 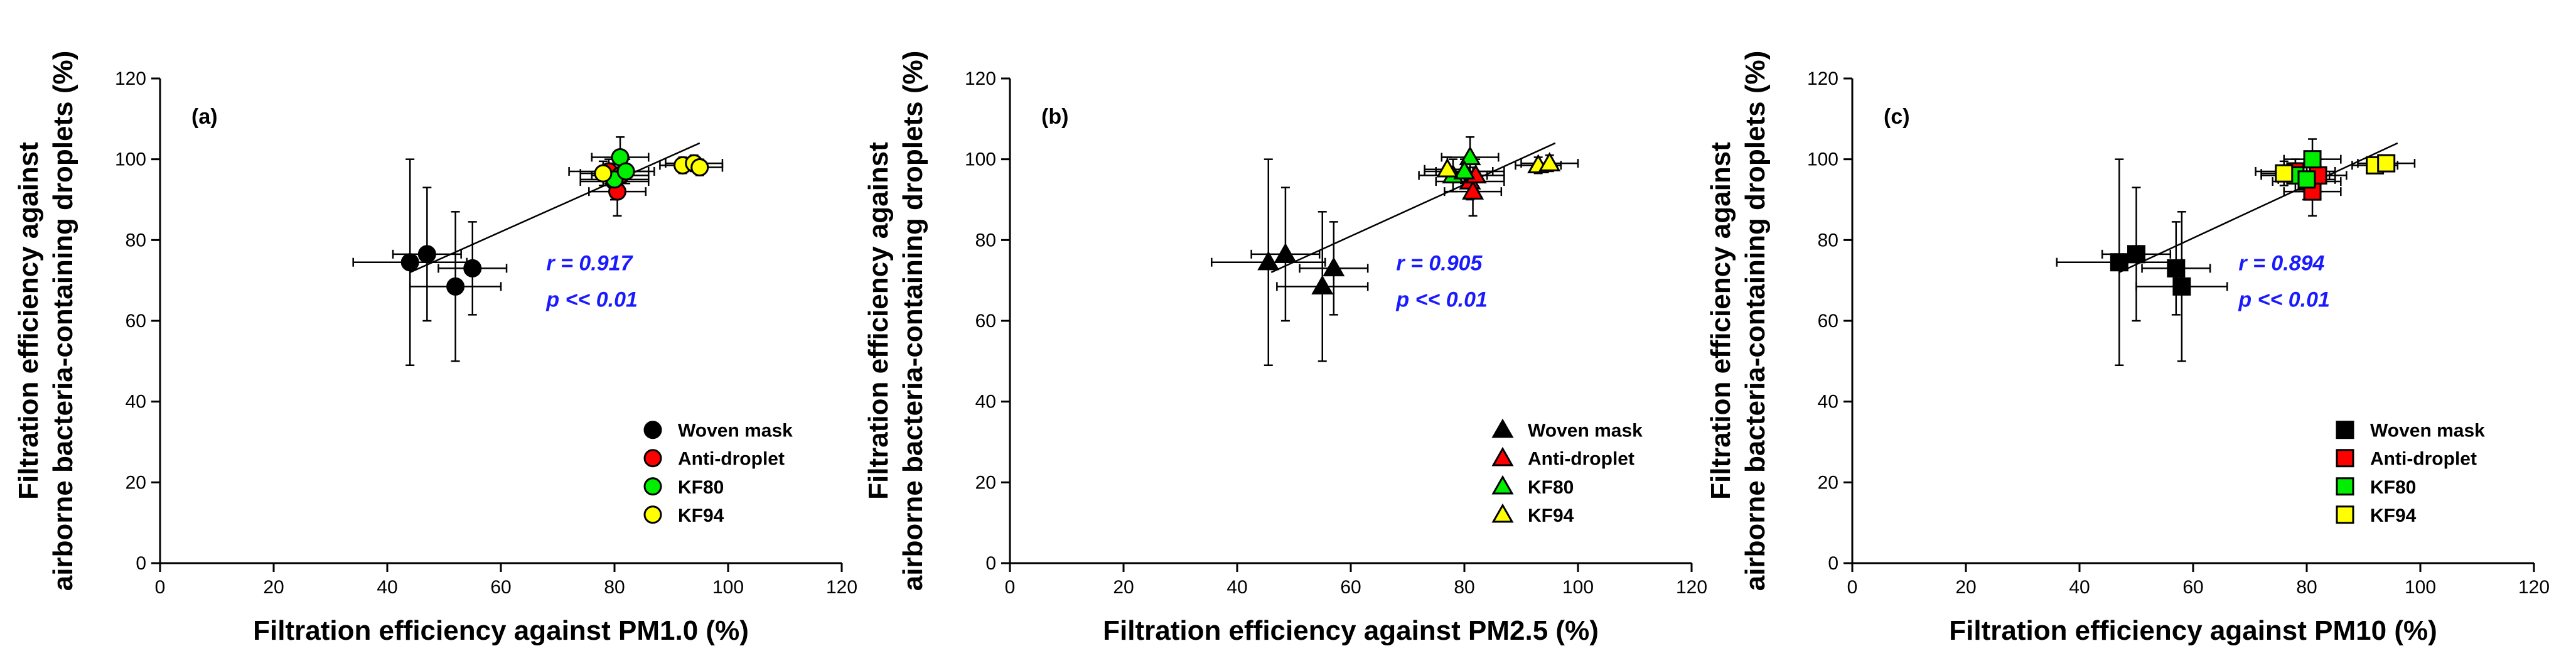 What do you see at coordinates (204, 117) in the screenshot?
I see `panel-label: (a)` at bounding box center [204, 117].